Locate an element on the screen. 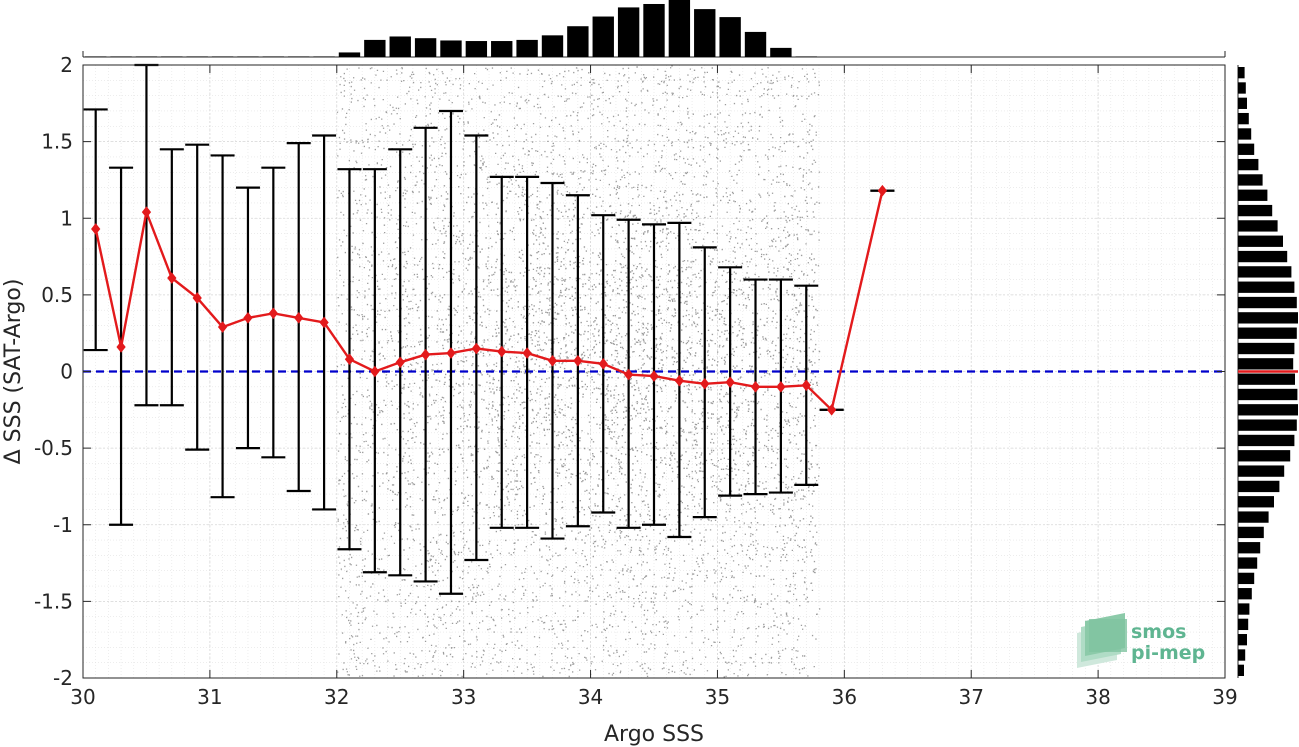 The width and height of the screenshot is (1299, 747). y-tick-label: 0.5 is located at coordinates (57, 295).